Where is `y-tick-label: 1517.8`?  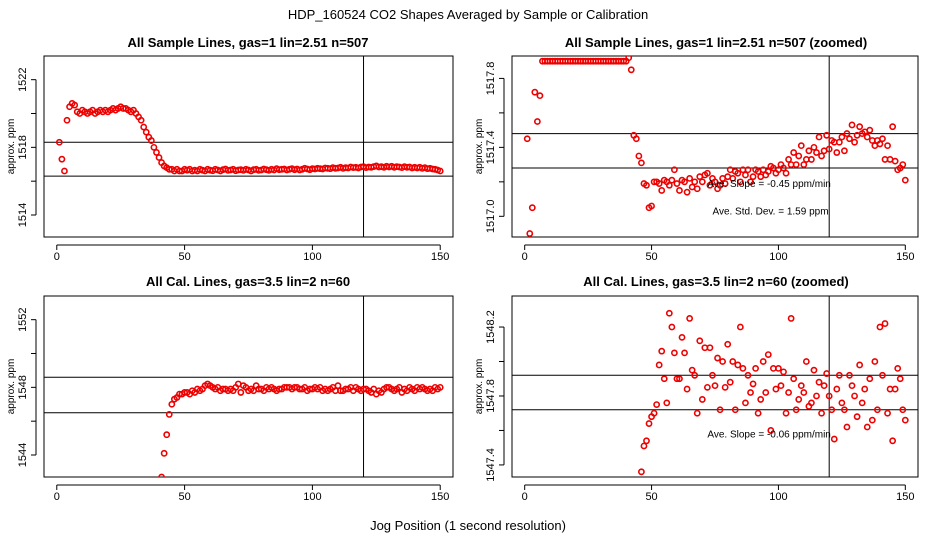
y-tick-label: 1517.8 is located at coordinates (491, 79).